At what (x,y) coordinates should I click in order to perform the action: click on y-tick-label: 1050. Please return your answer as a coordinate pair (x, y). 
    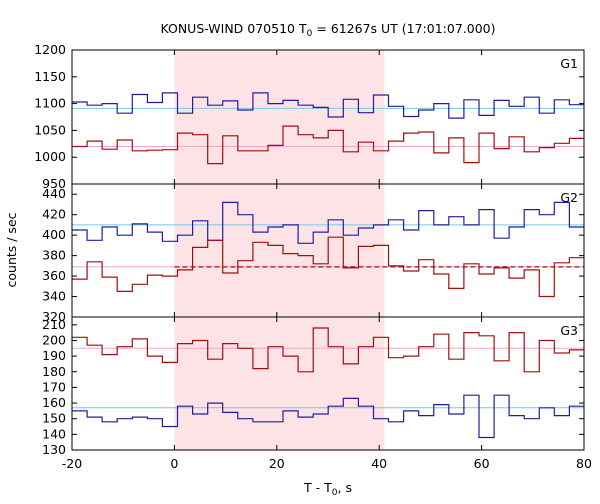
    Looking at the image, I should click on (50, 129).